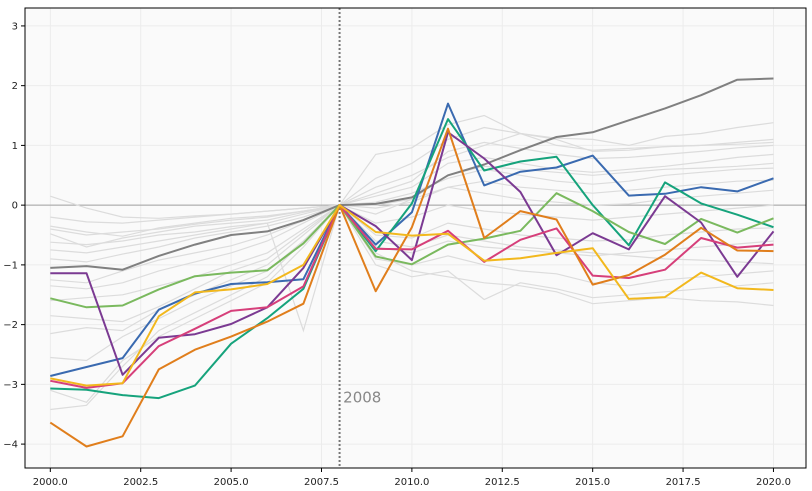 This screenshot has height=491, width=812. Describe the element at coordinates (411, 482) in the screenshot. I see `x-tick-label-4: 2010.0` at that location.